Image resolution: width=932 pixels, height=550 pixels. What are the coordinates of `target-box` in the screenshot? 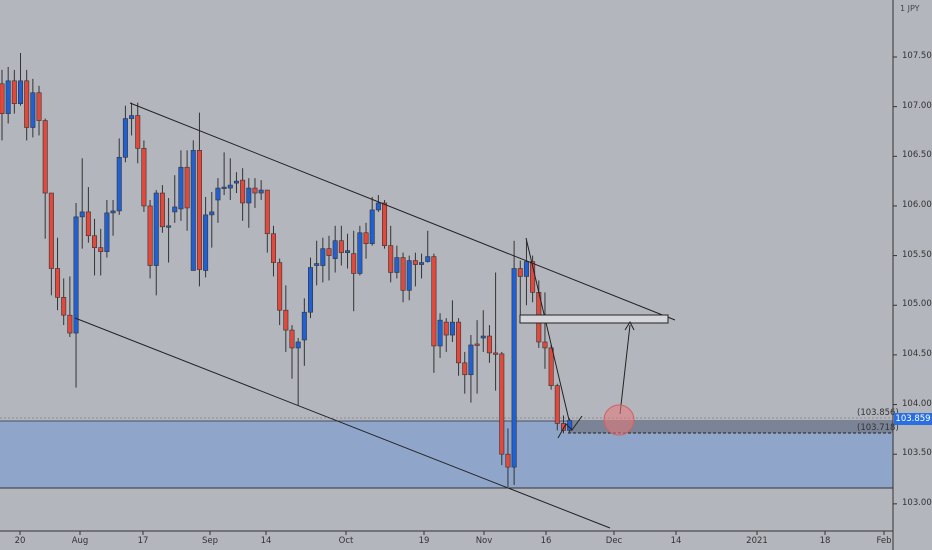 It's located at (594, 319).